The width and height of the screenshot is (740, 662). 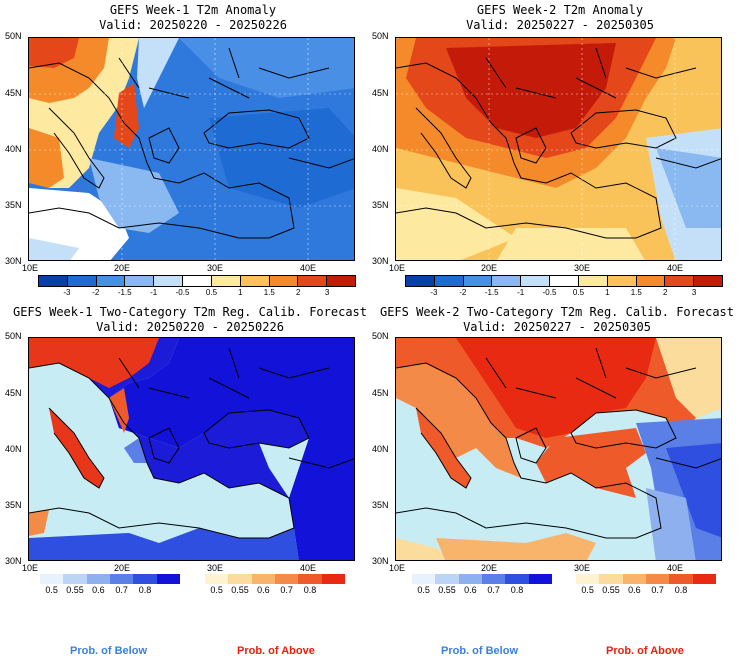 What do you see at coordinates (558, 449) in the screenshot?
I see `panel4-map` at bounding box center [558, 449].